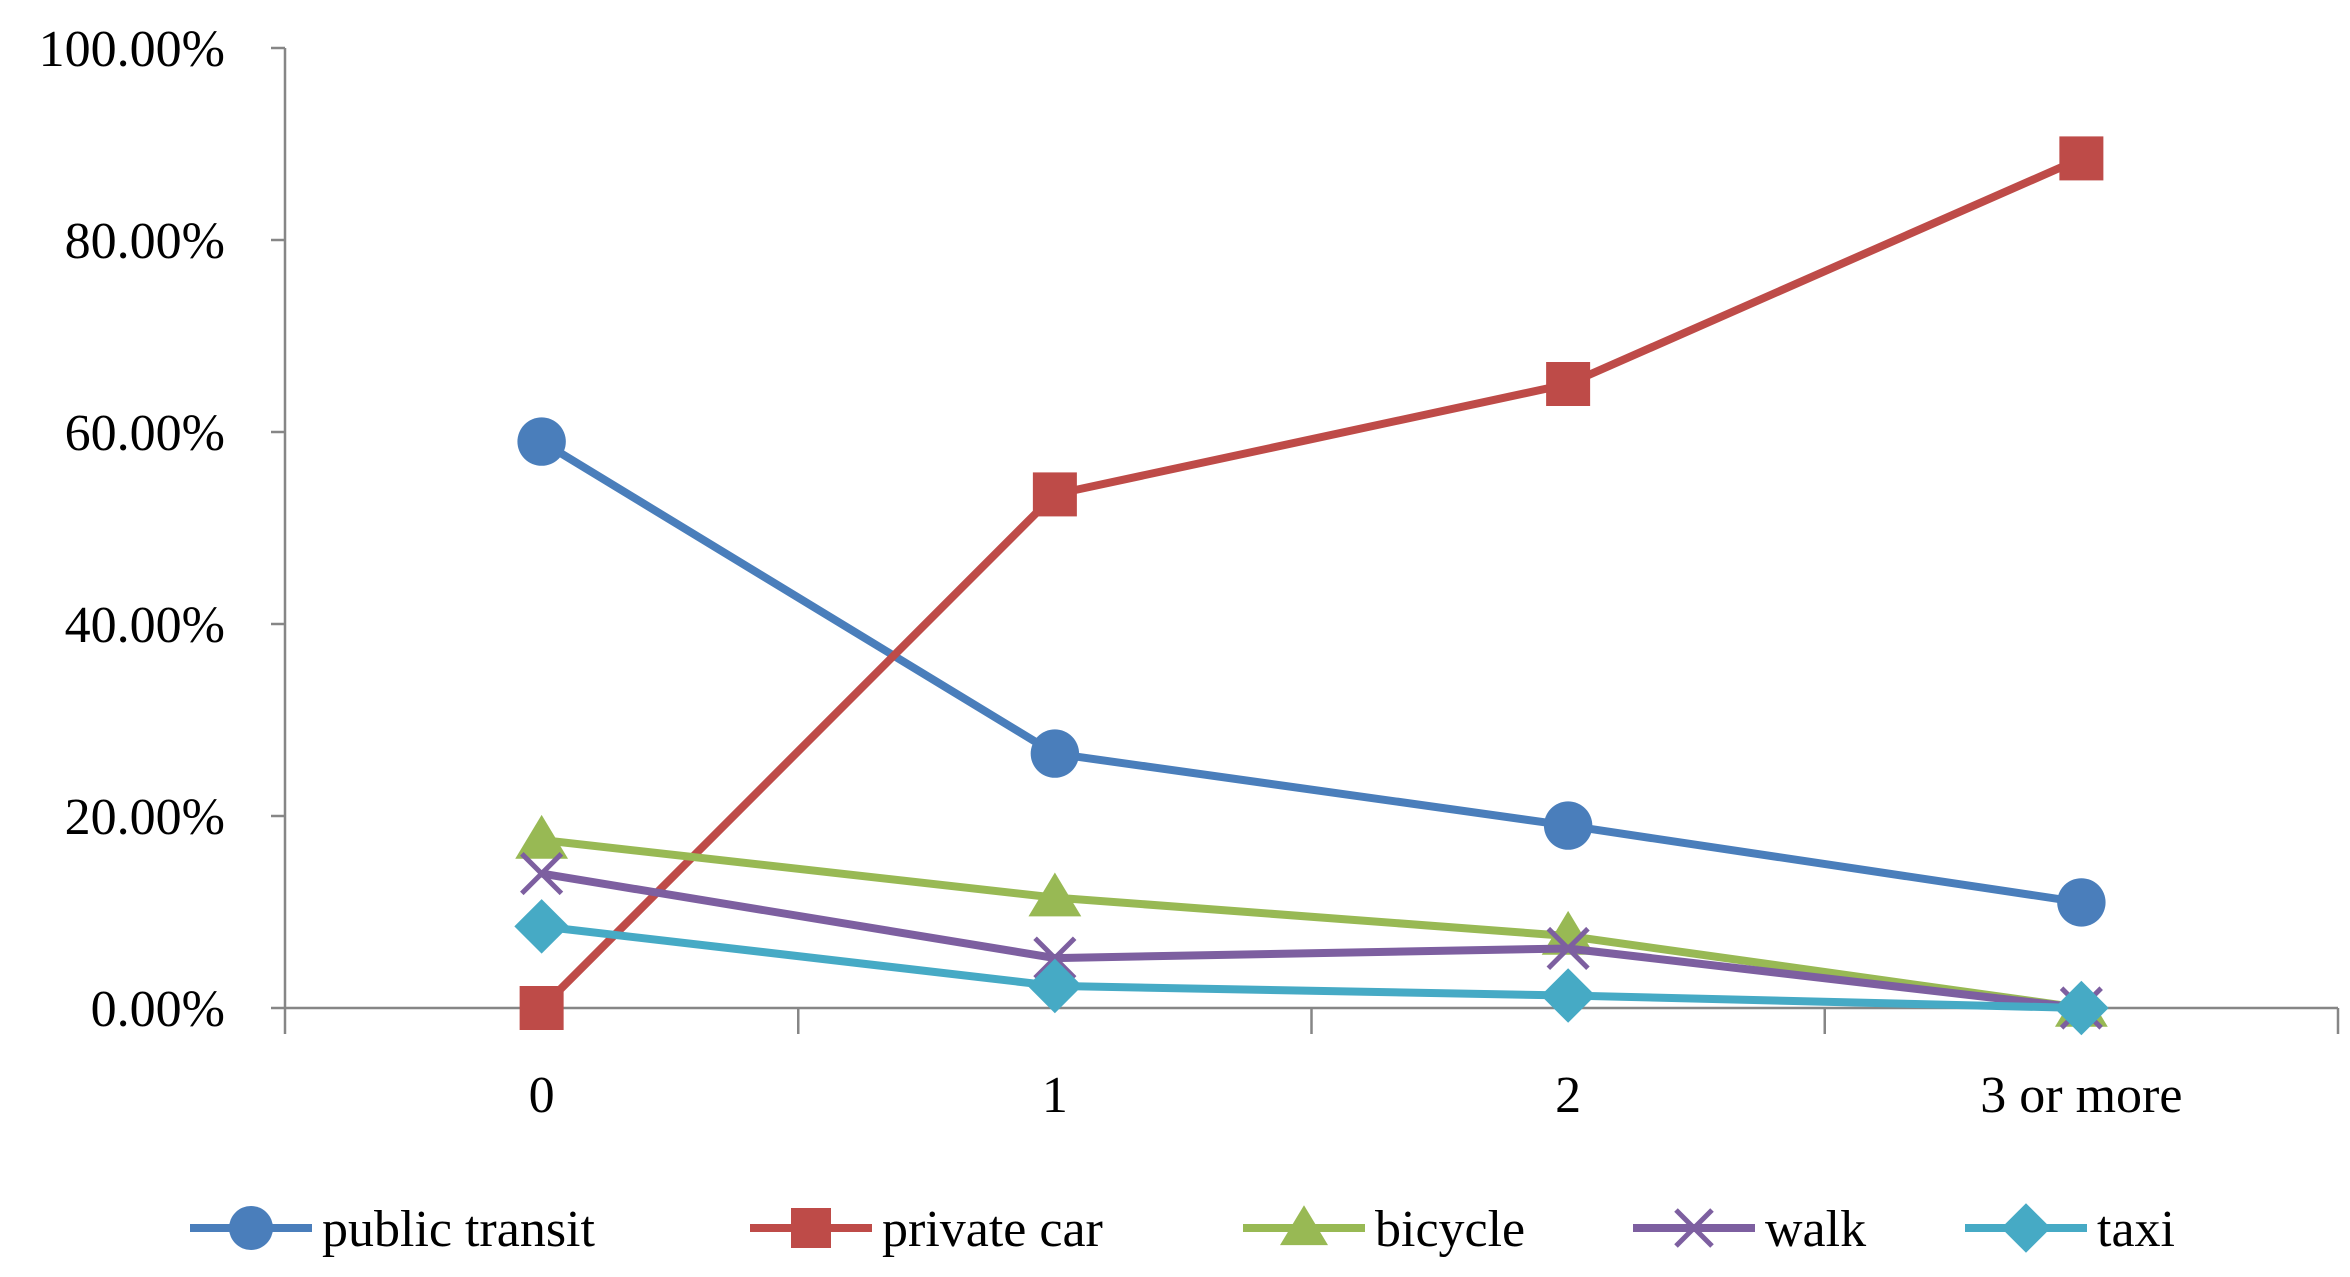  What do you see at coordinates (2026, 1228) in the screenshot?
I see `legend-marker-taxi` at bounding box center [2026, 1228].